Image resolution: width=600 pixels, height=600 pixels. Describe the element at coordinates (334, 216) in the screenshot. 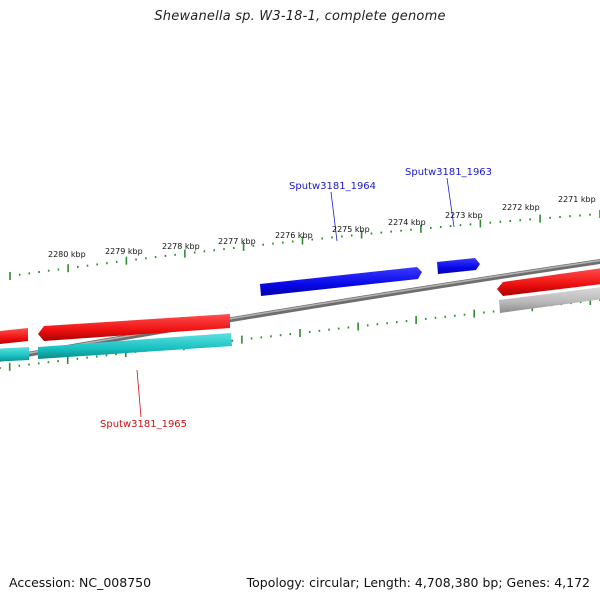

I see `callout-line-1964` at that location.